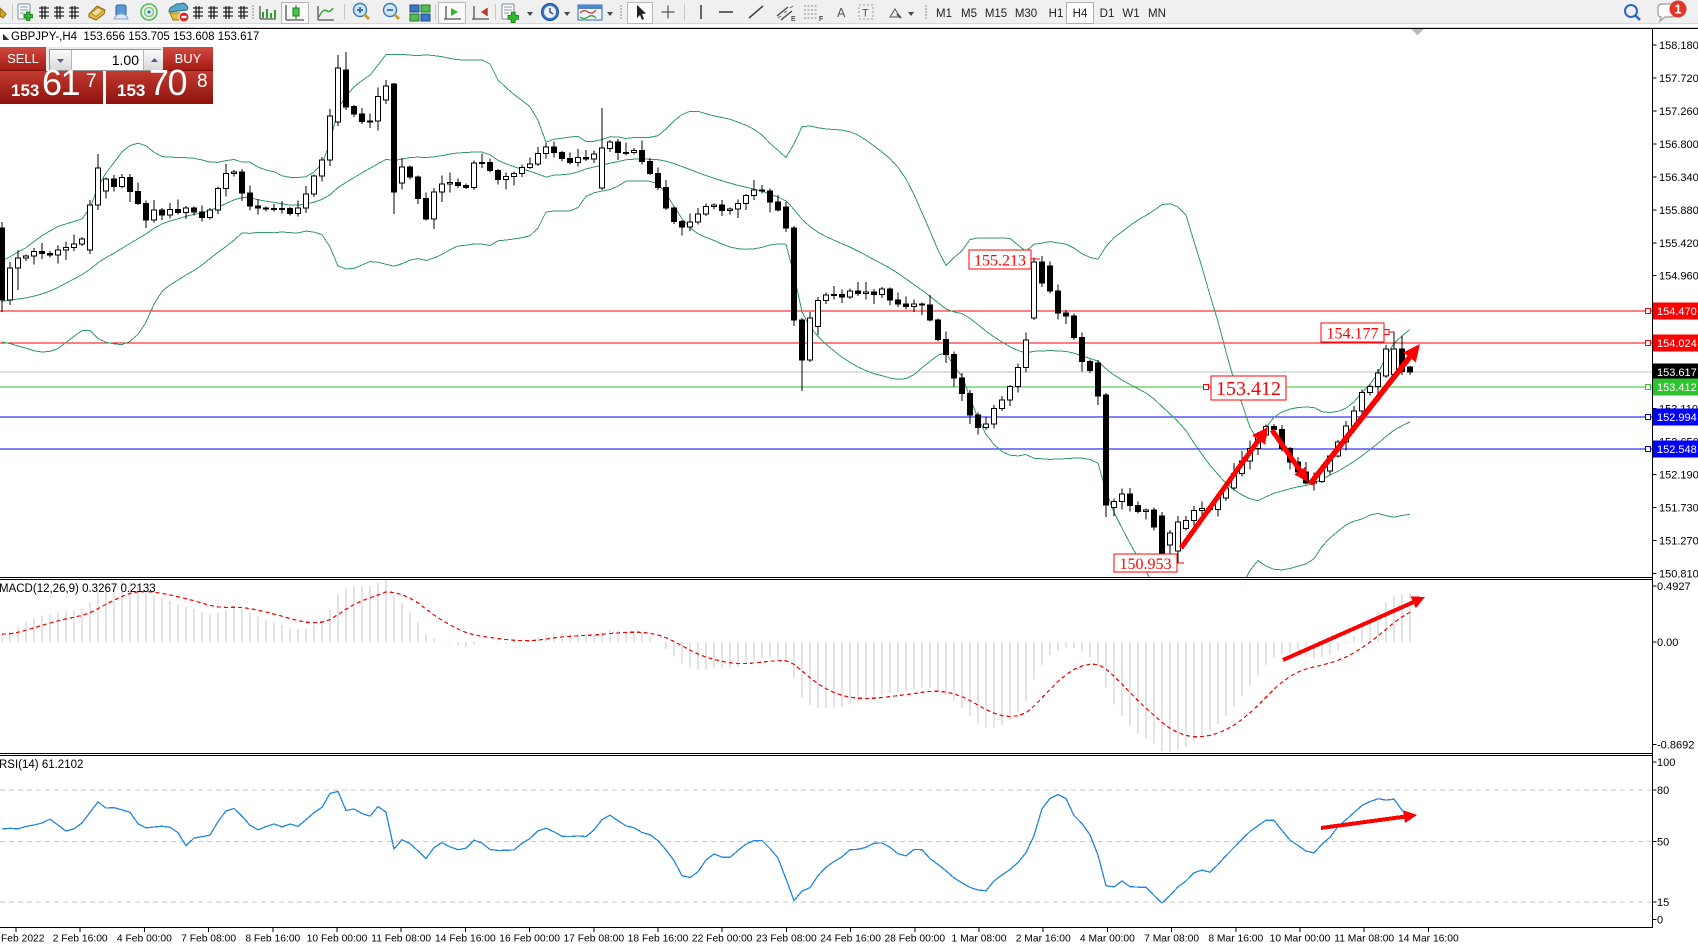 This screenshot has height=947, width=1698. What do you see at coordinates (1666, 763) in the screenshot?
I see `svg-text: 100` at bounding box center [1666, 763].